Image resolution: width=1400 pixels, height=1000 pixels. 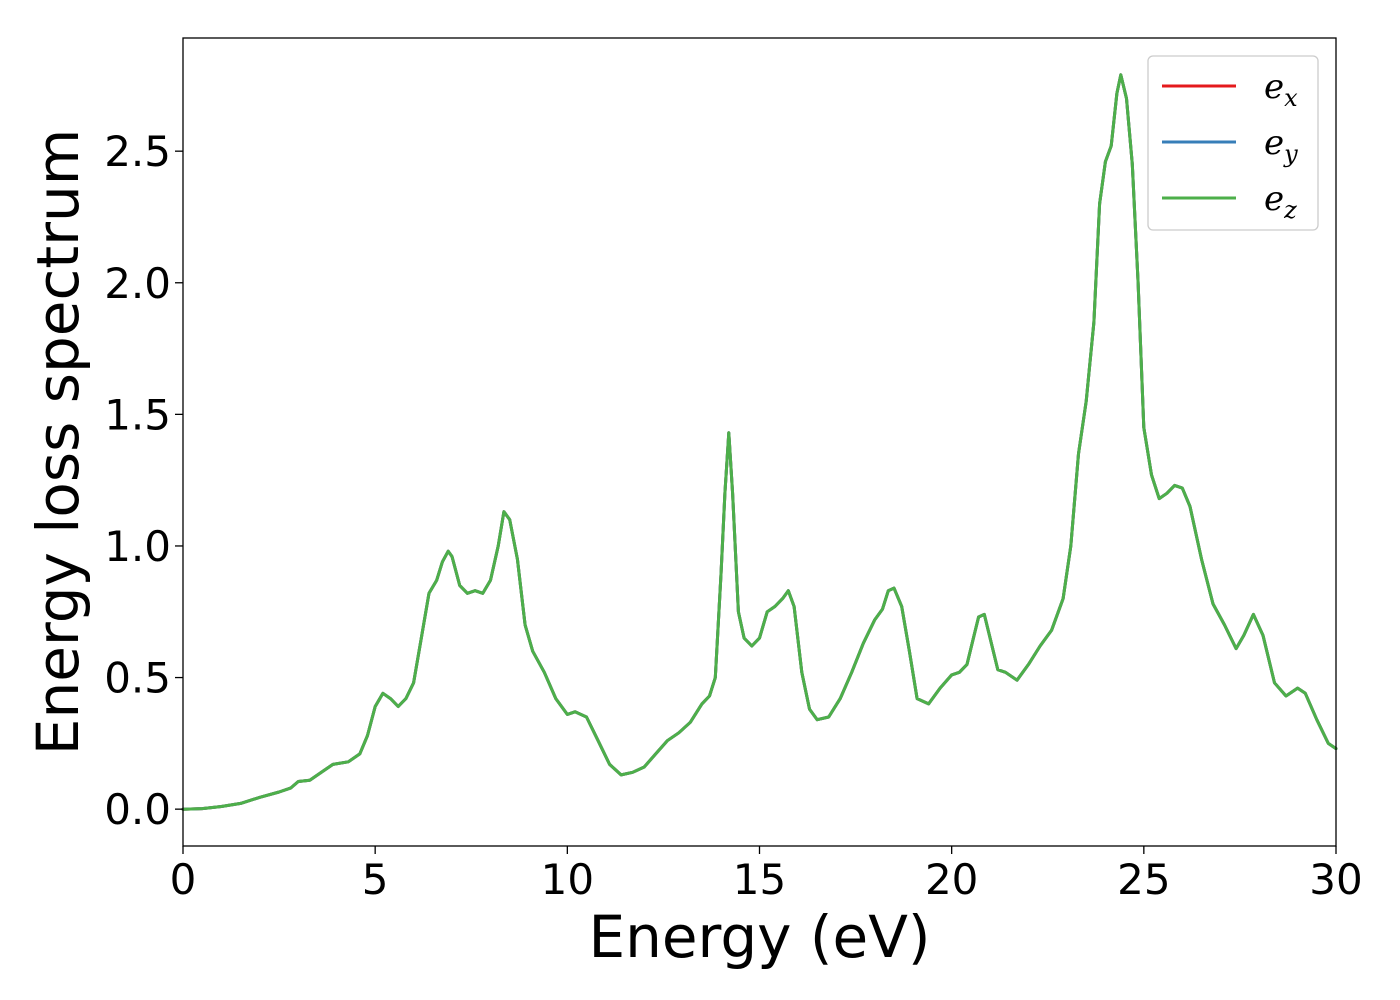 I want to click on legend-label: ez, so click(x=1280, y=201).